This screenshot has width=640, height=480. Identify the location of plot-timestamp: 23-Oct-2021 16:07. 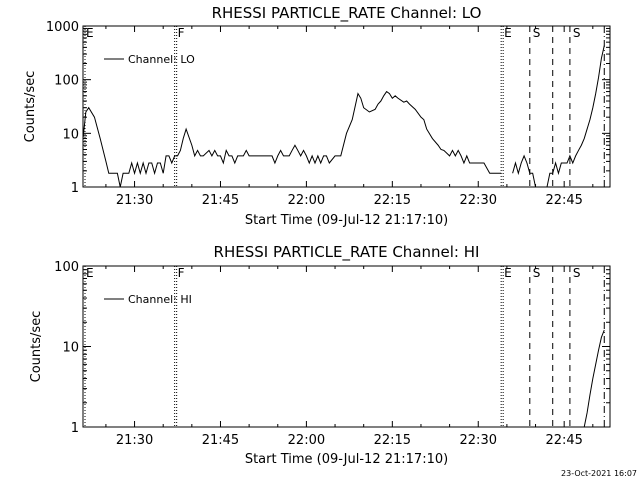
(599, 473).